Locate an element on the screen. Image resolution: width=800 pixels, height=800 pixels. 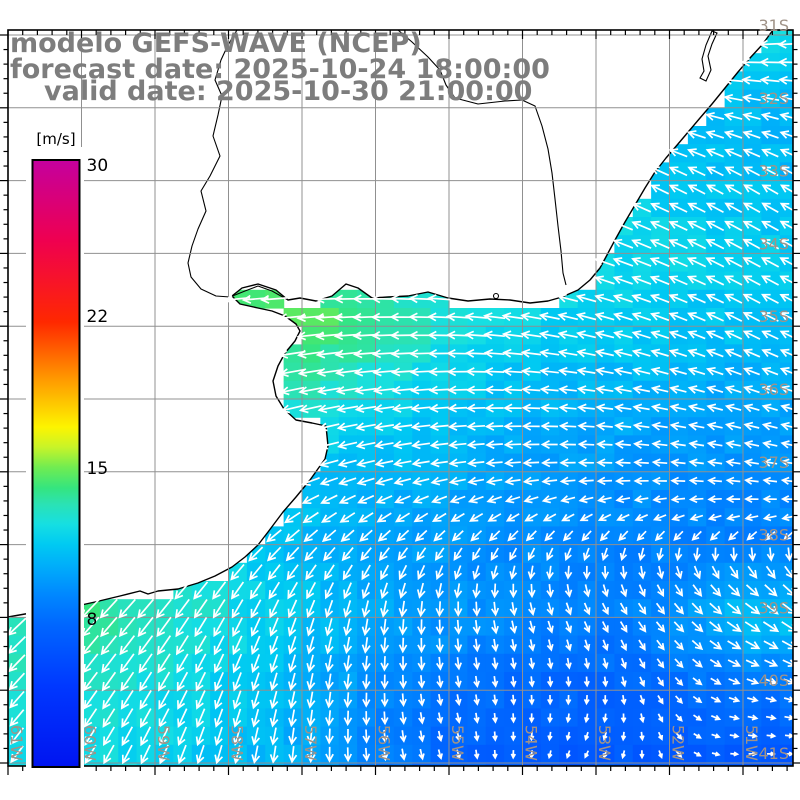
longitude-label: 53W is located at coordinates (604, 743).